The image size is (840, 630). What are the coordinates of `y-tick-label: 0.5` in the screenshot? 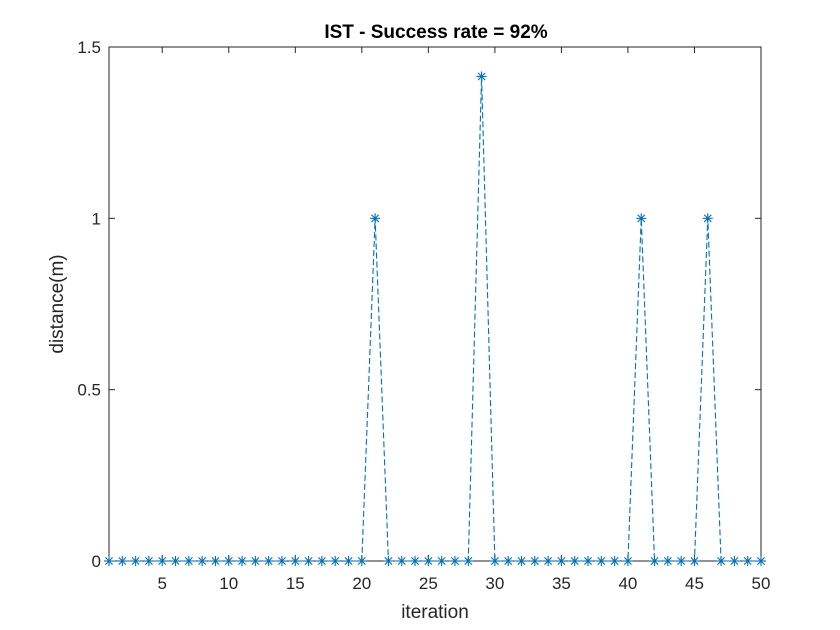 It's located at (89, 390).